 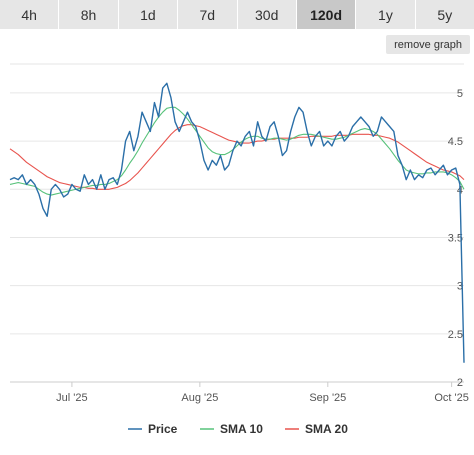 What do you see at coordinates (163, 429) in the screenshot?
I see `legend-label: Price` at bounding box center [163, 429].